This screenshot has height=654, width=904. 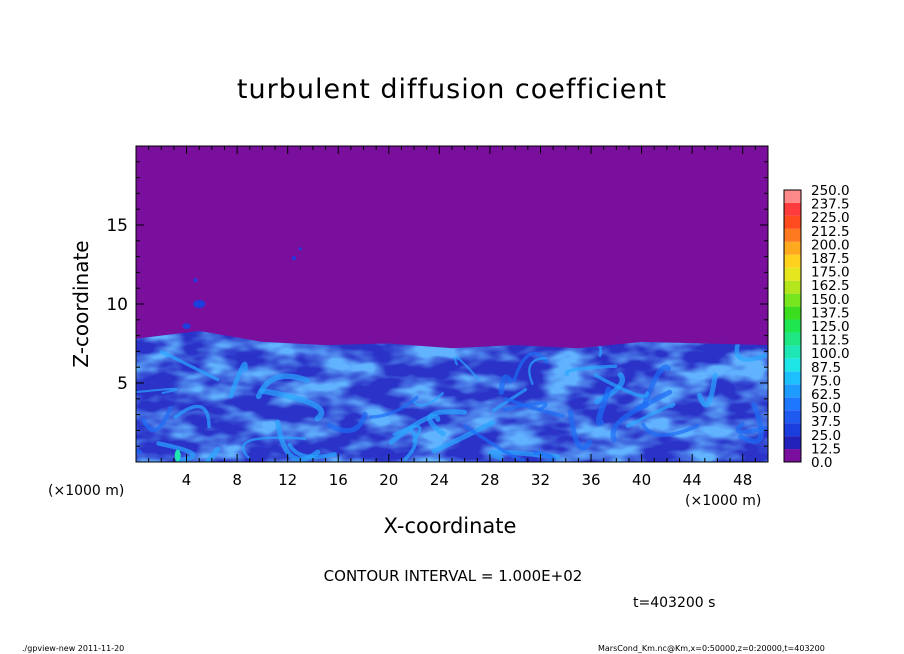 What do you see at coordinates (187, 480) in the screenshot?
I see `x-tick-label: 4` at bounding box center [187, 480].